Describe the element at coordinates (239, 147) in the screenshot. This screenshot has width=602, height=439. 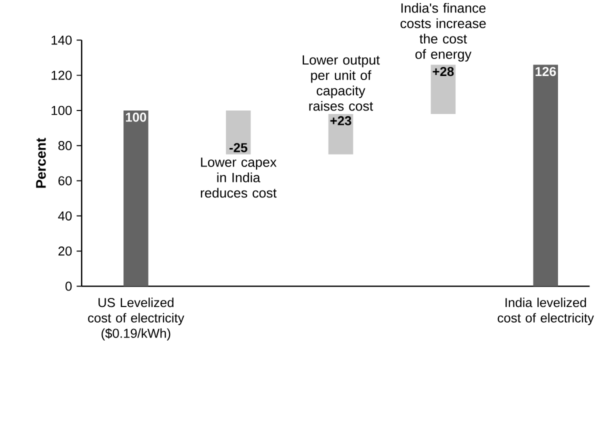
I see `data-label: -25` at that location.